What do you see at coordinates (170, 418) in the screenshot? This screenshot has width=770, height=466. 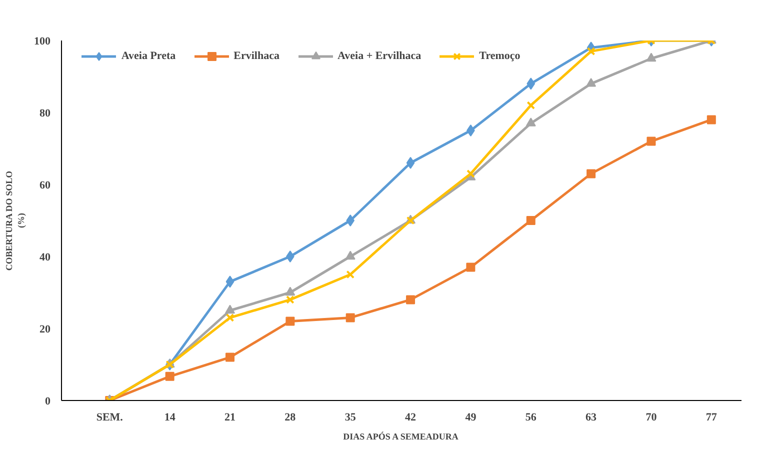 I see `x-tick-label: 14` at bounding box center [170, 418].